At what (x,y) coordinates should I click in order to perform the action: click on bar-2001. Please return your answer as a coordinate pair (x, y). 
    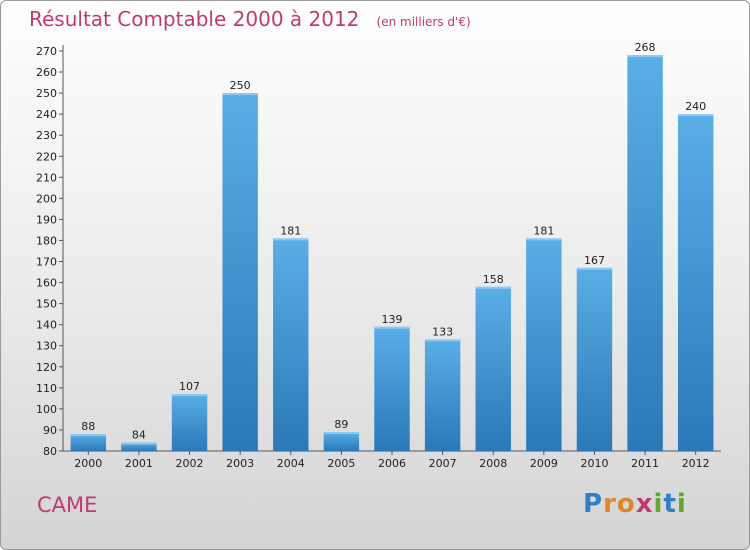
    Looking at the image, I should click on (139, 446).